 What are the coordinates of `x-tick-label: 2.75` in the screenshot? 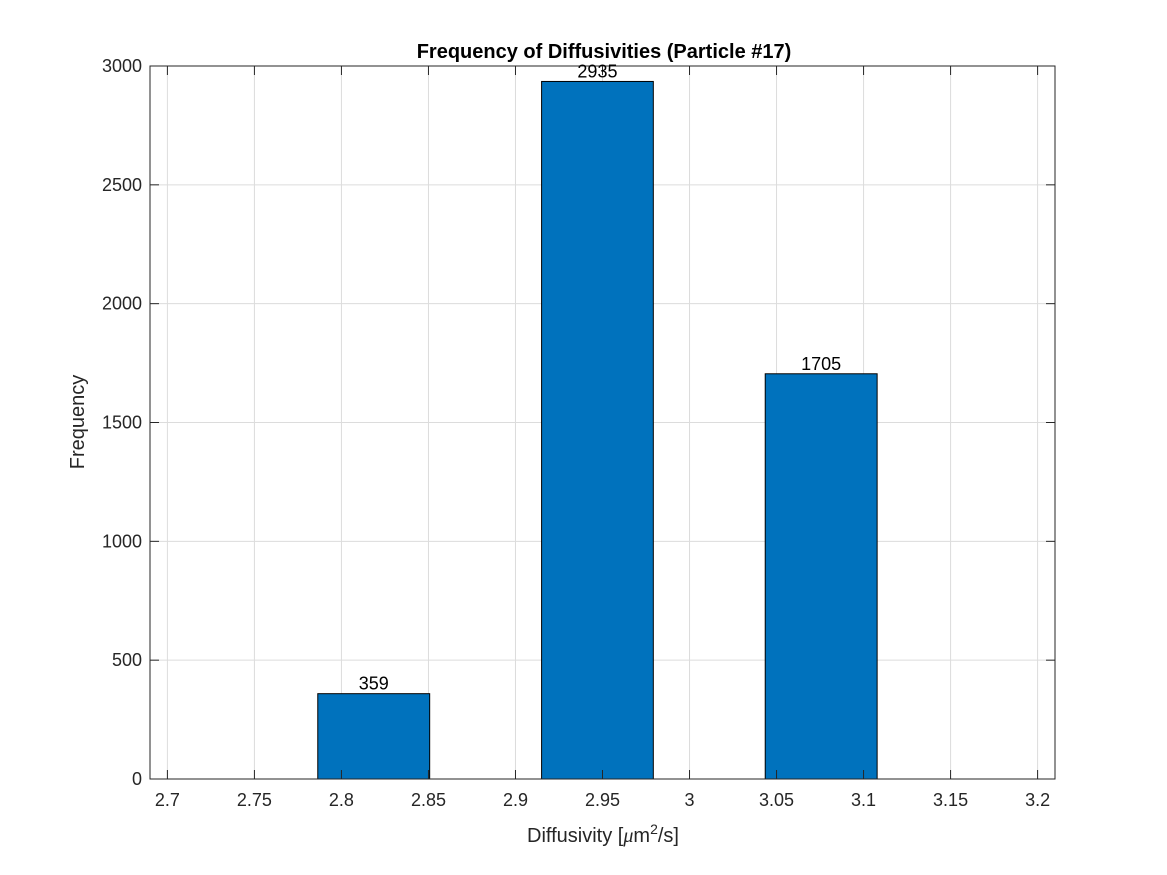 It's located at (254, 800).